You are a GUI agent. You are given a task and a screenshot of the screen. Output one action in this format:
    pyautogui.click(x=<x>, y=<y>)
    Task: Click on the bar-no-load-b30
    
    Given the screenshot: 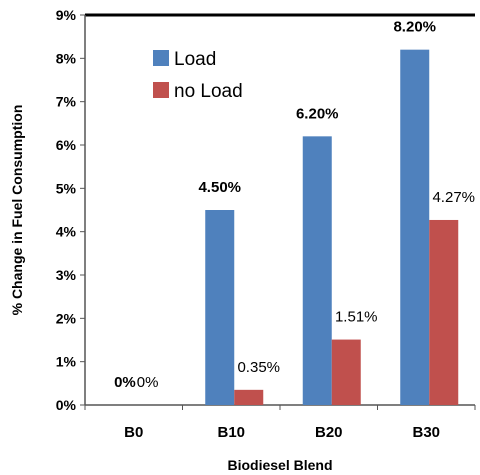 What is the action you would take?
    pyautogui.click(x=444, y=312)
    